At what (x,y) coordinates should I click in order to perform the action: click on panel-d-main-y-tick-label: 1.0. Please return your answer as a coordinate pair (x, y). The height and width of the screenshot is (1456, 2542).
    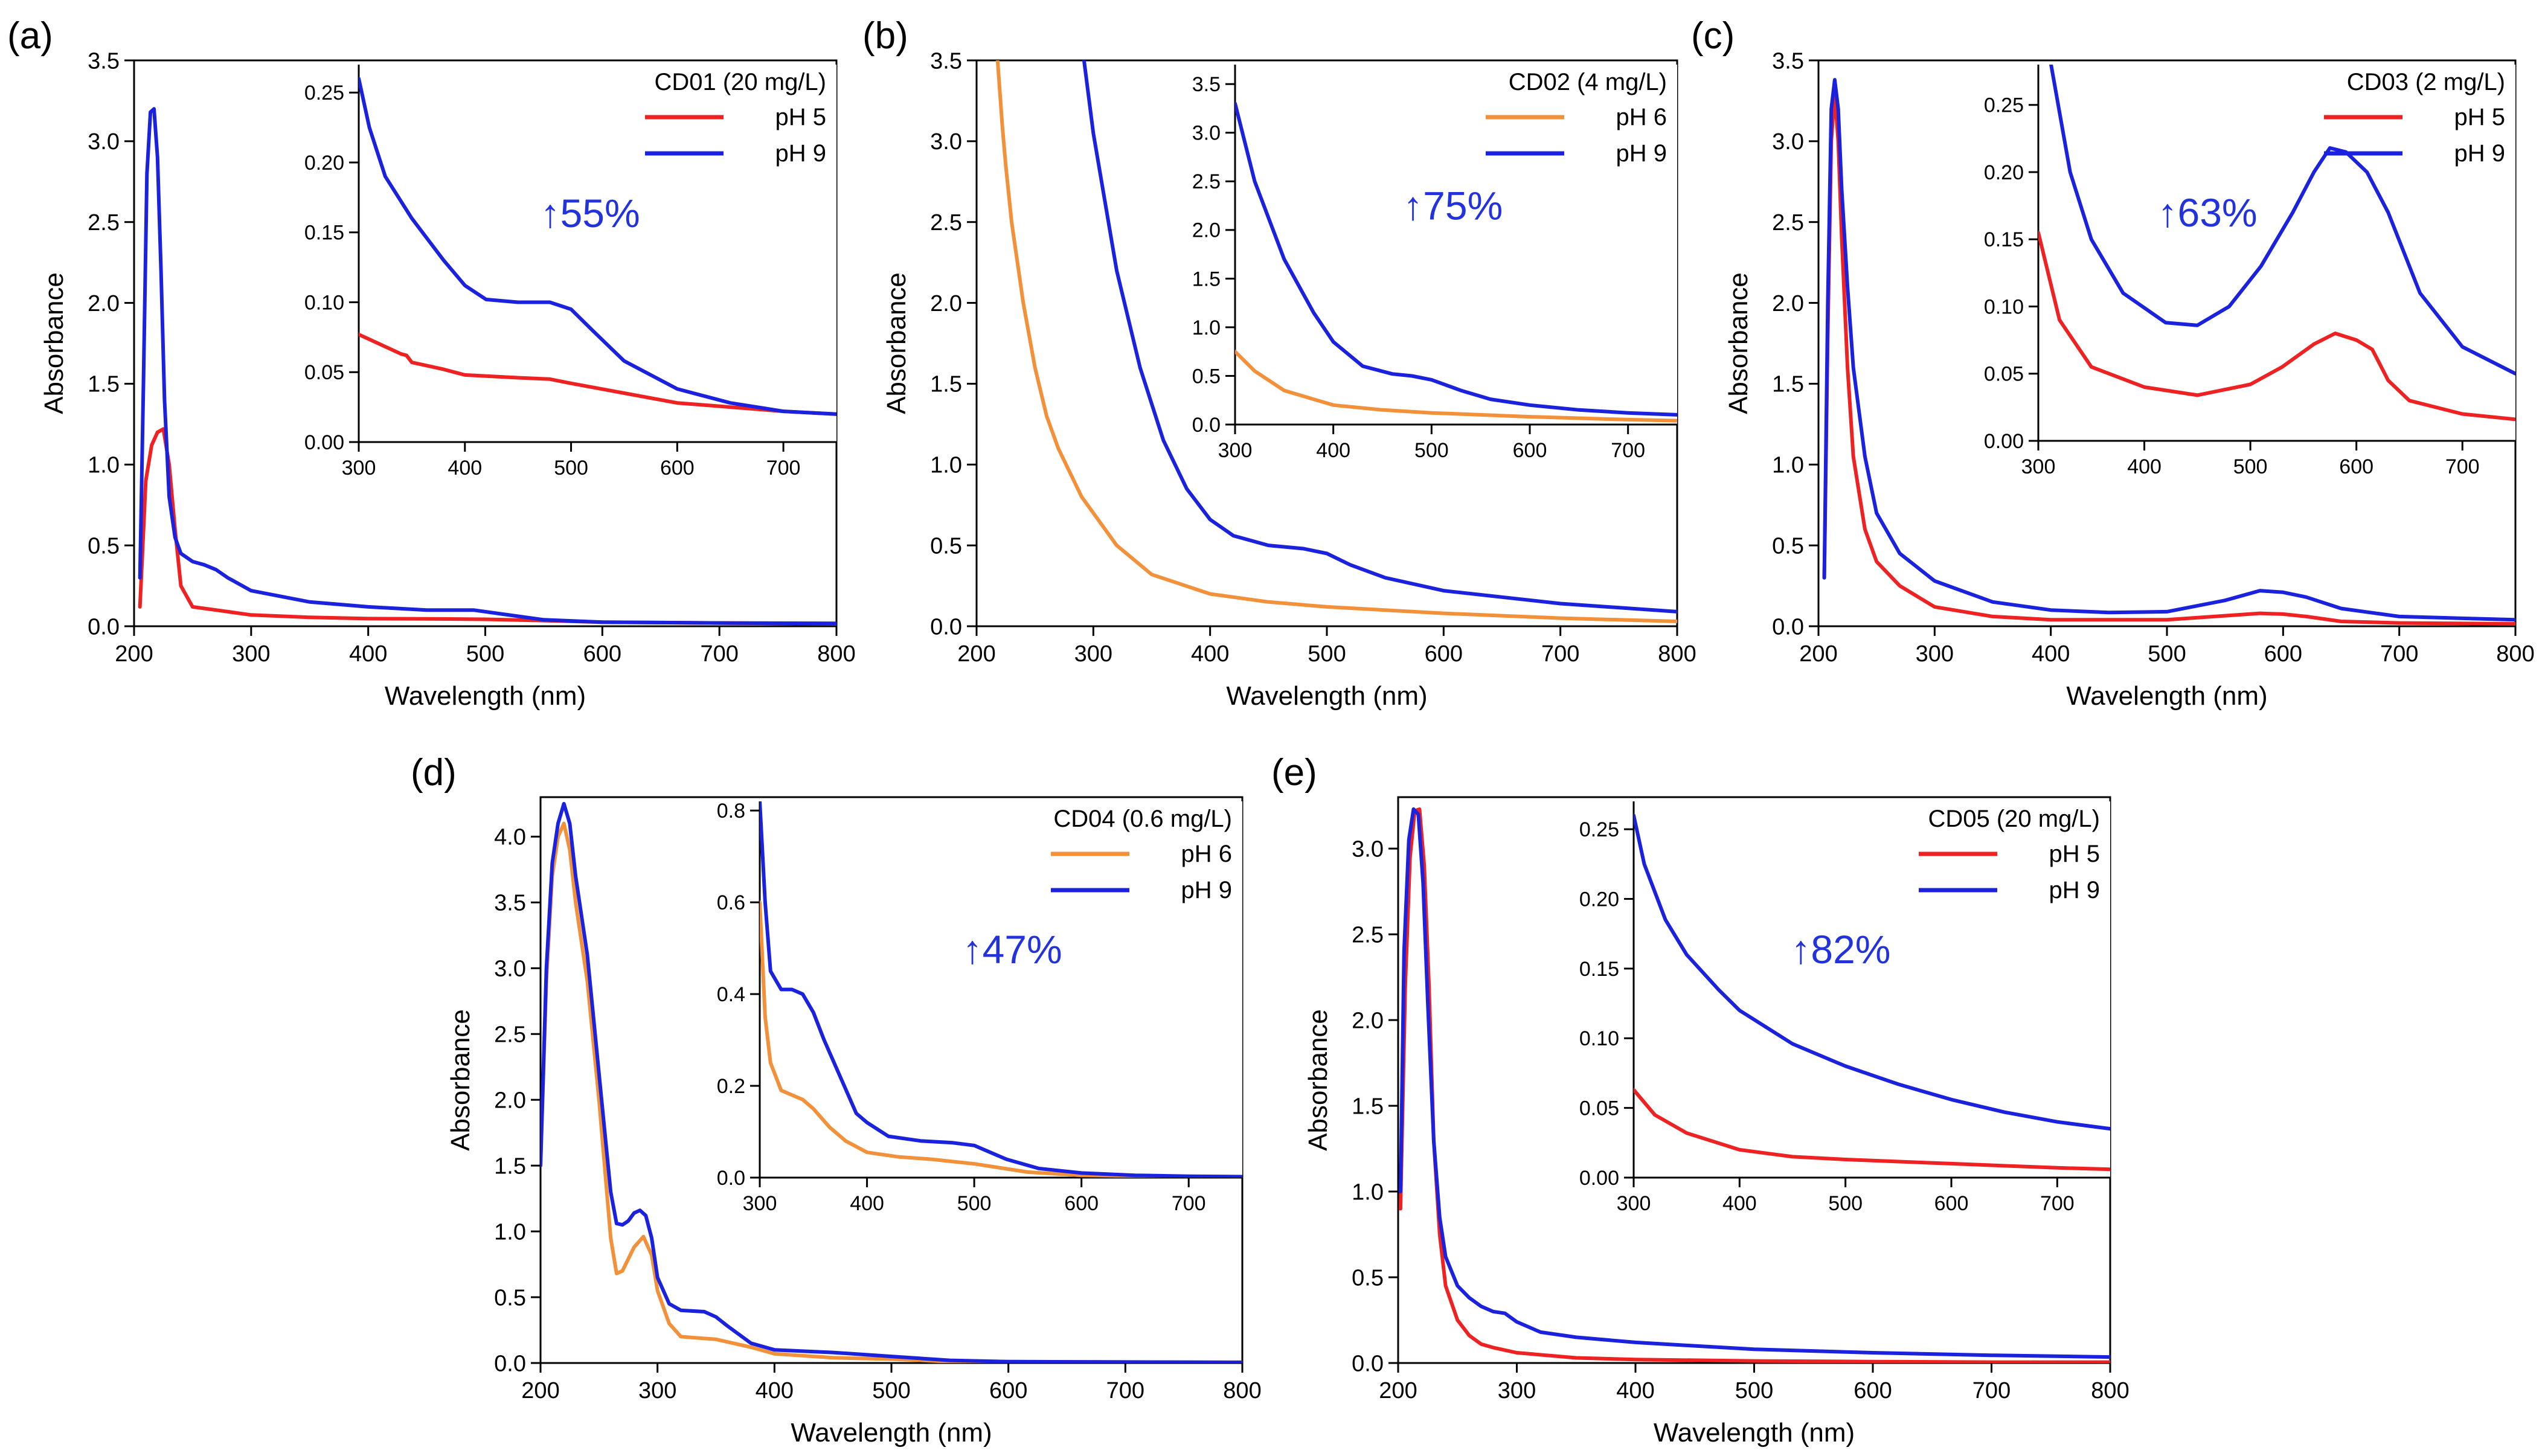
    Looking at the image, I should click on (510, 1232).